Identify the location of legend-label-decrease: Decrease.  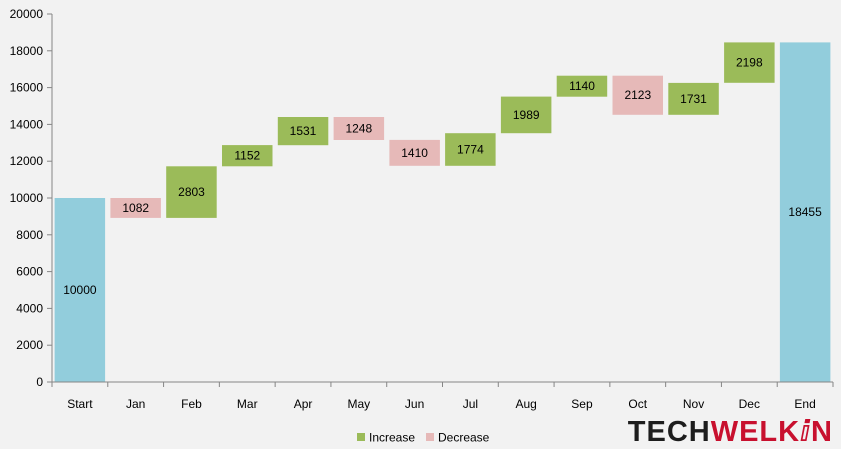
(464, 438).